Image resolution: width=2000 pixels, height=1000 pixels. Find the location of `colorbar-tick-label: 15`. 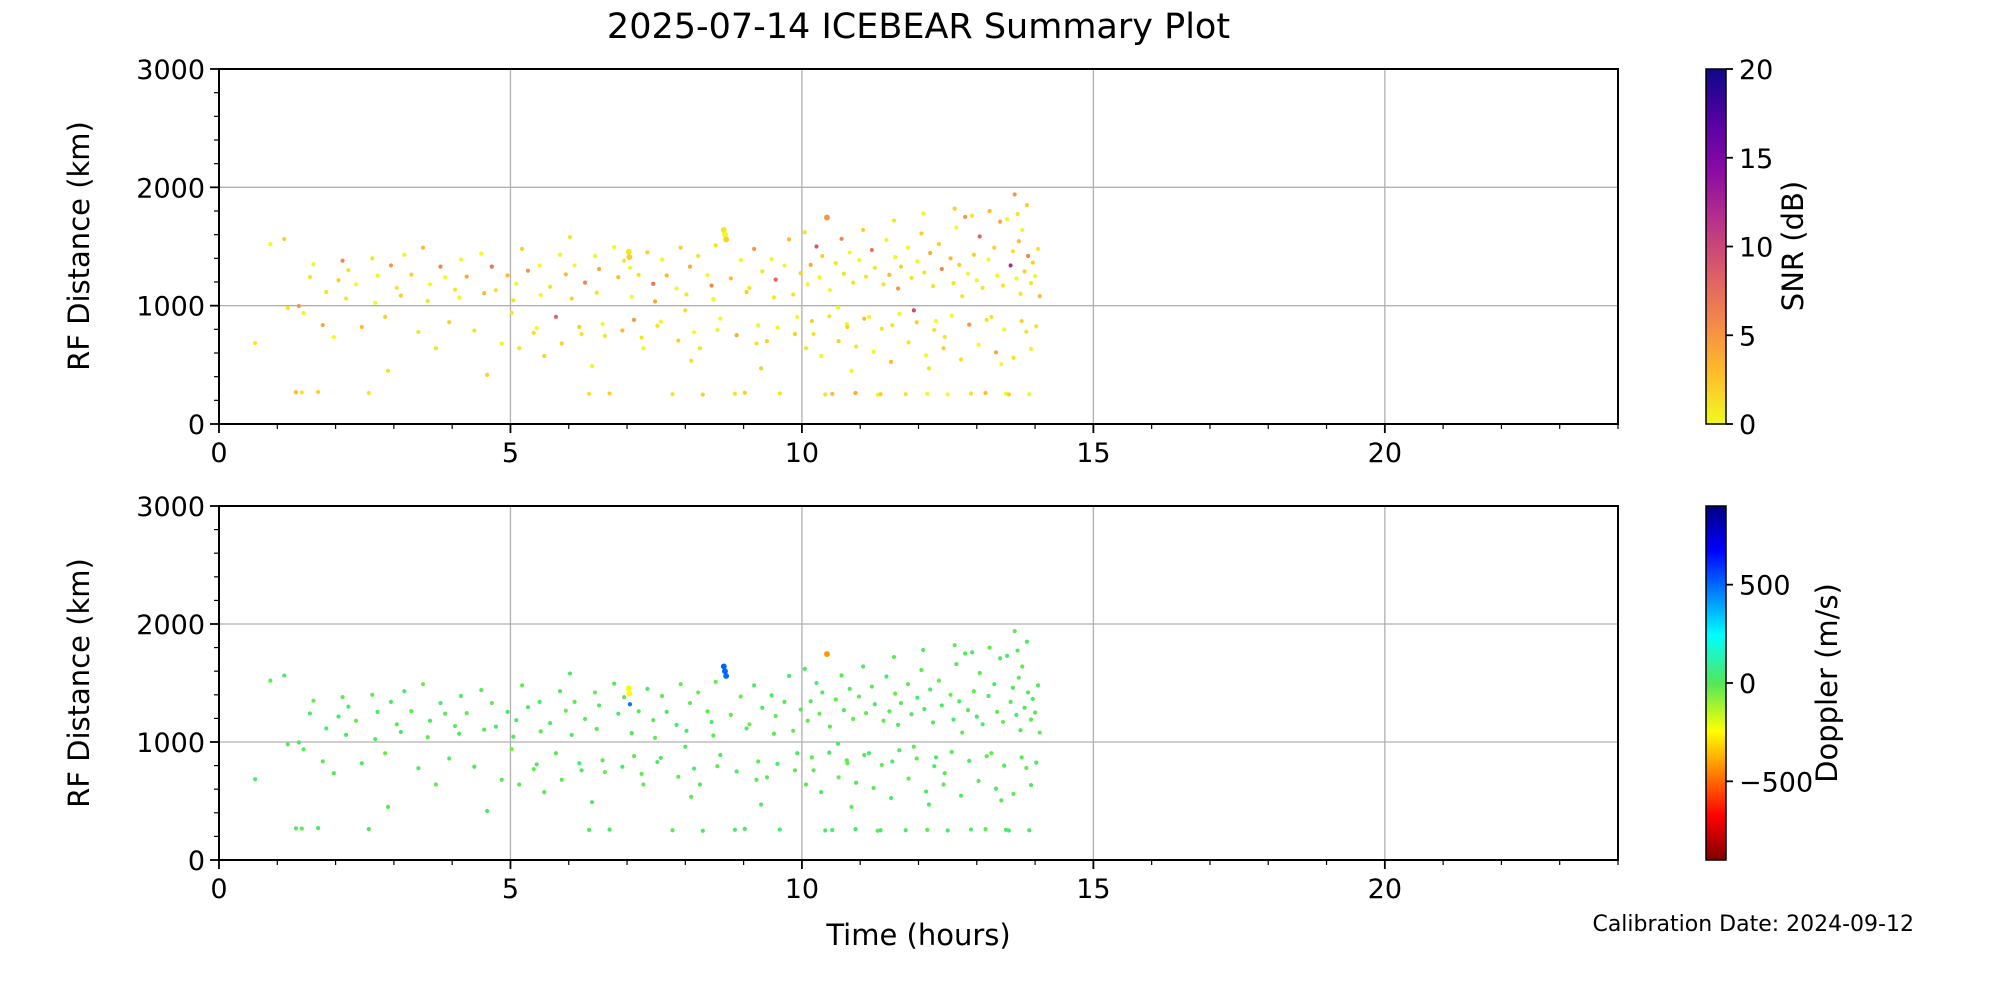

colorbar-tick-label: 15 is located at coordinates (1756, 159).